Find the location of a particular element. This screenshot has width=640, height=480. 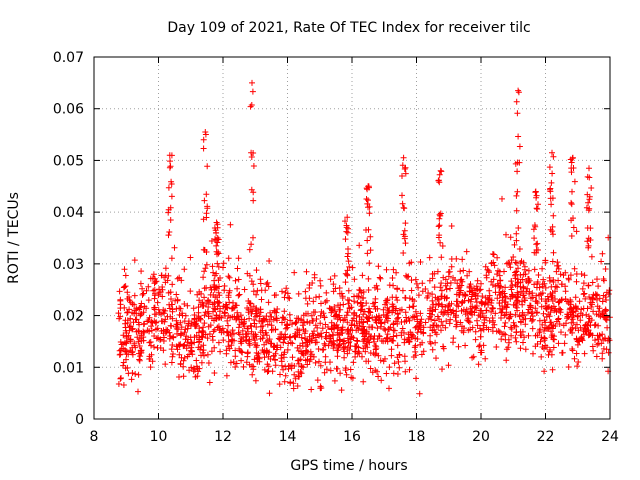

y-tick-label: 0.03 is located at coordinates (68, 265).